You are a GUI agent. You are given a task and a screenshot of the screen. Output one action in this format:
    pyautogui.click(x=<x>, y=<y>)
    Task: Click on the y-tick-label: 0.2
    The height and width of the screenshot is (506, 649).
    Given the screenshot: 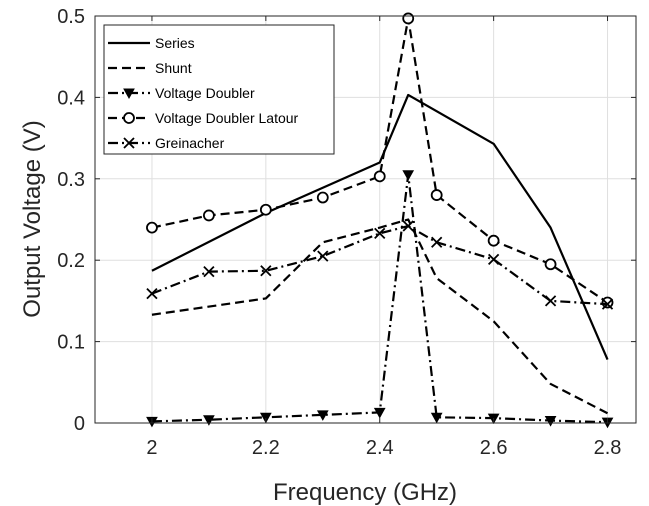 What is the action you would take?
    pyautogui.click(x=71, y=261)
    